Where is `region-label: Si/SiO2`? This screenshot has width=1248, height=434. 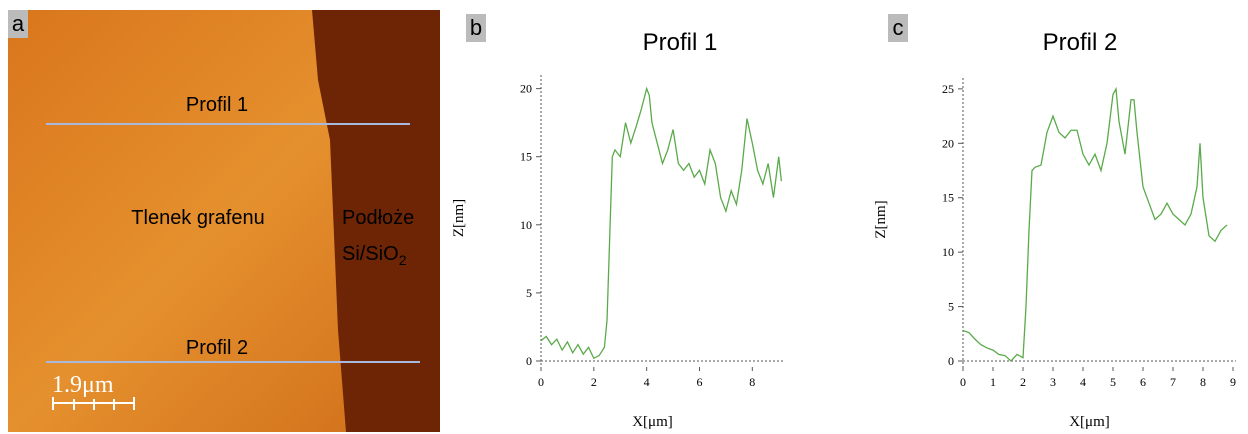
region-label: Si/SiO2 is located at coordinates (374, 255).